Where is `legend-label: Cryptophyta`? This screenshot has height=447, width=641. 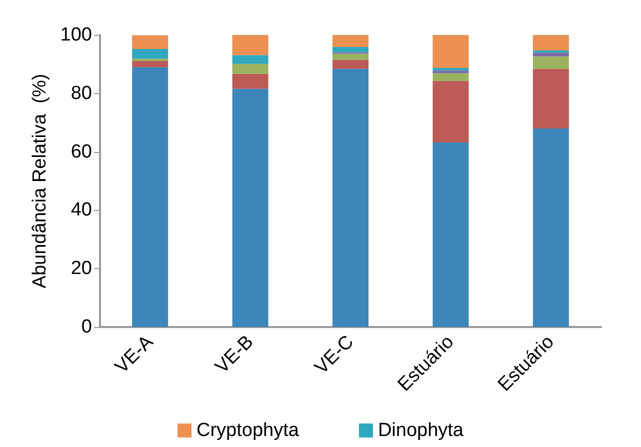 legend-label: Cryptophyta is located at coordinates (248, 430).